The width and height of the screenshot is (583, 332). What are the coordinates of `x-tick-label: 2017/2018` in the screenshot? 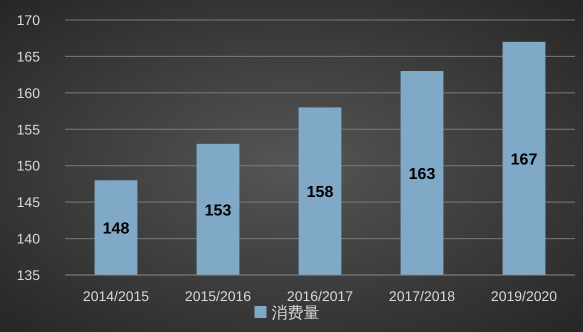 It's located at (422, 296).